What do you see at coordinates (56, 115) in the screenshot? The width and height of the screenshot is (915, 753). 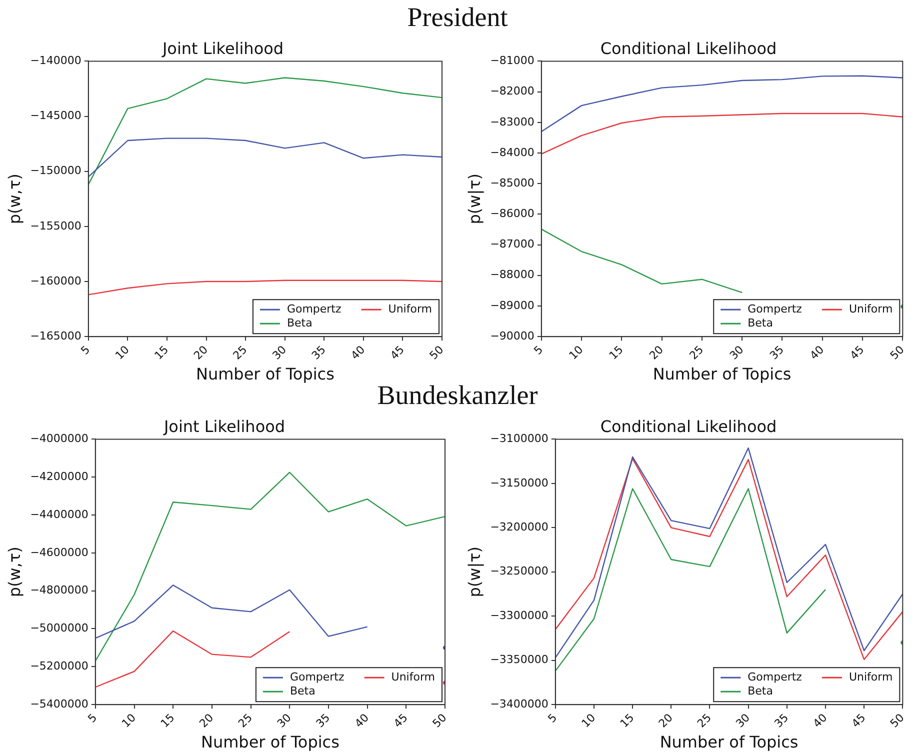 I see `y-tick-label: −145000` at bounding box center [56, 115].